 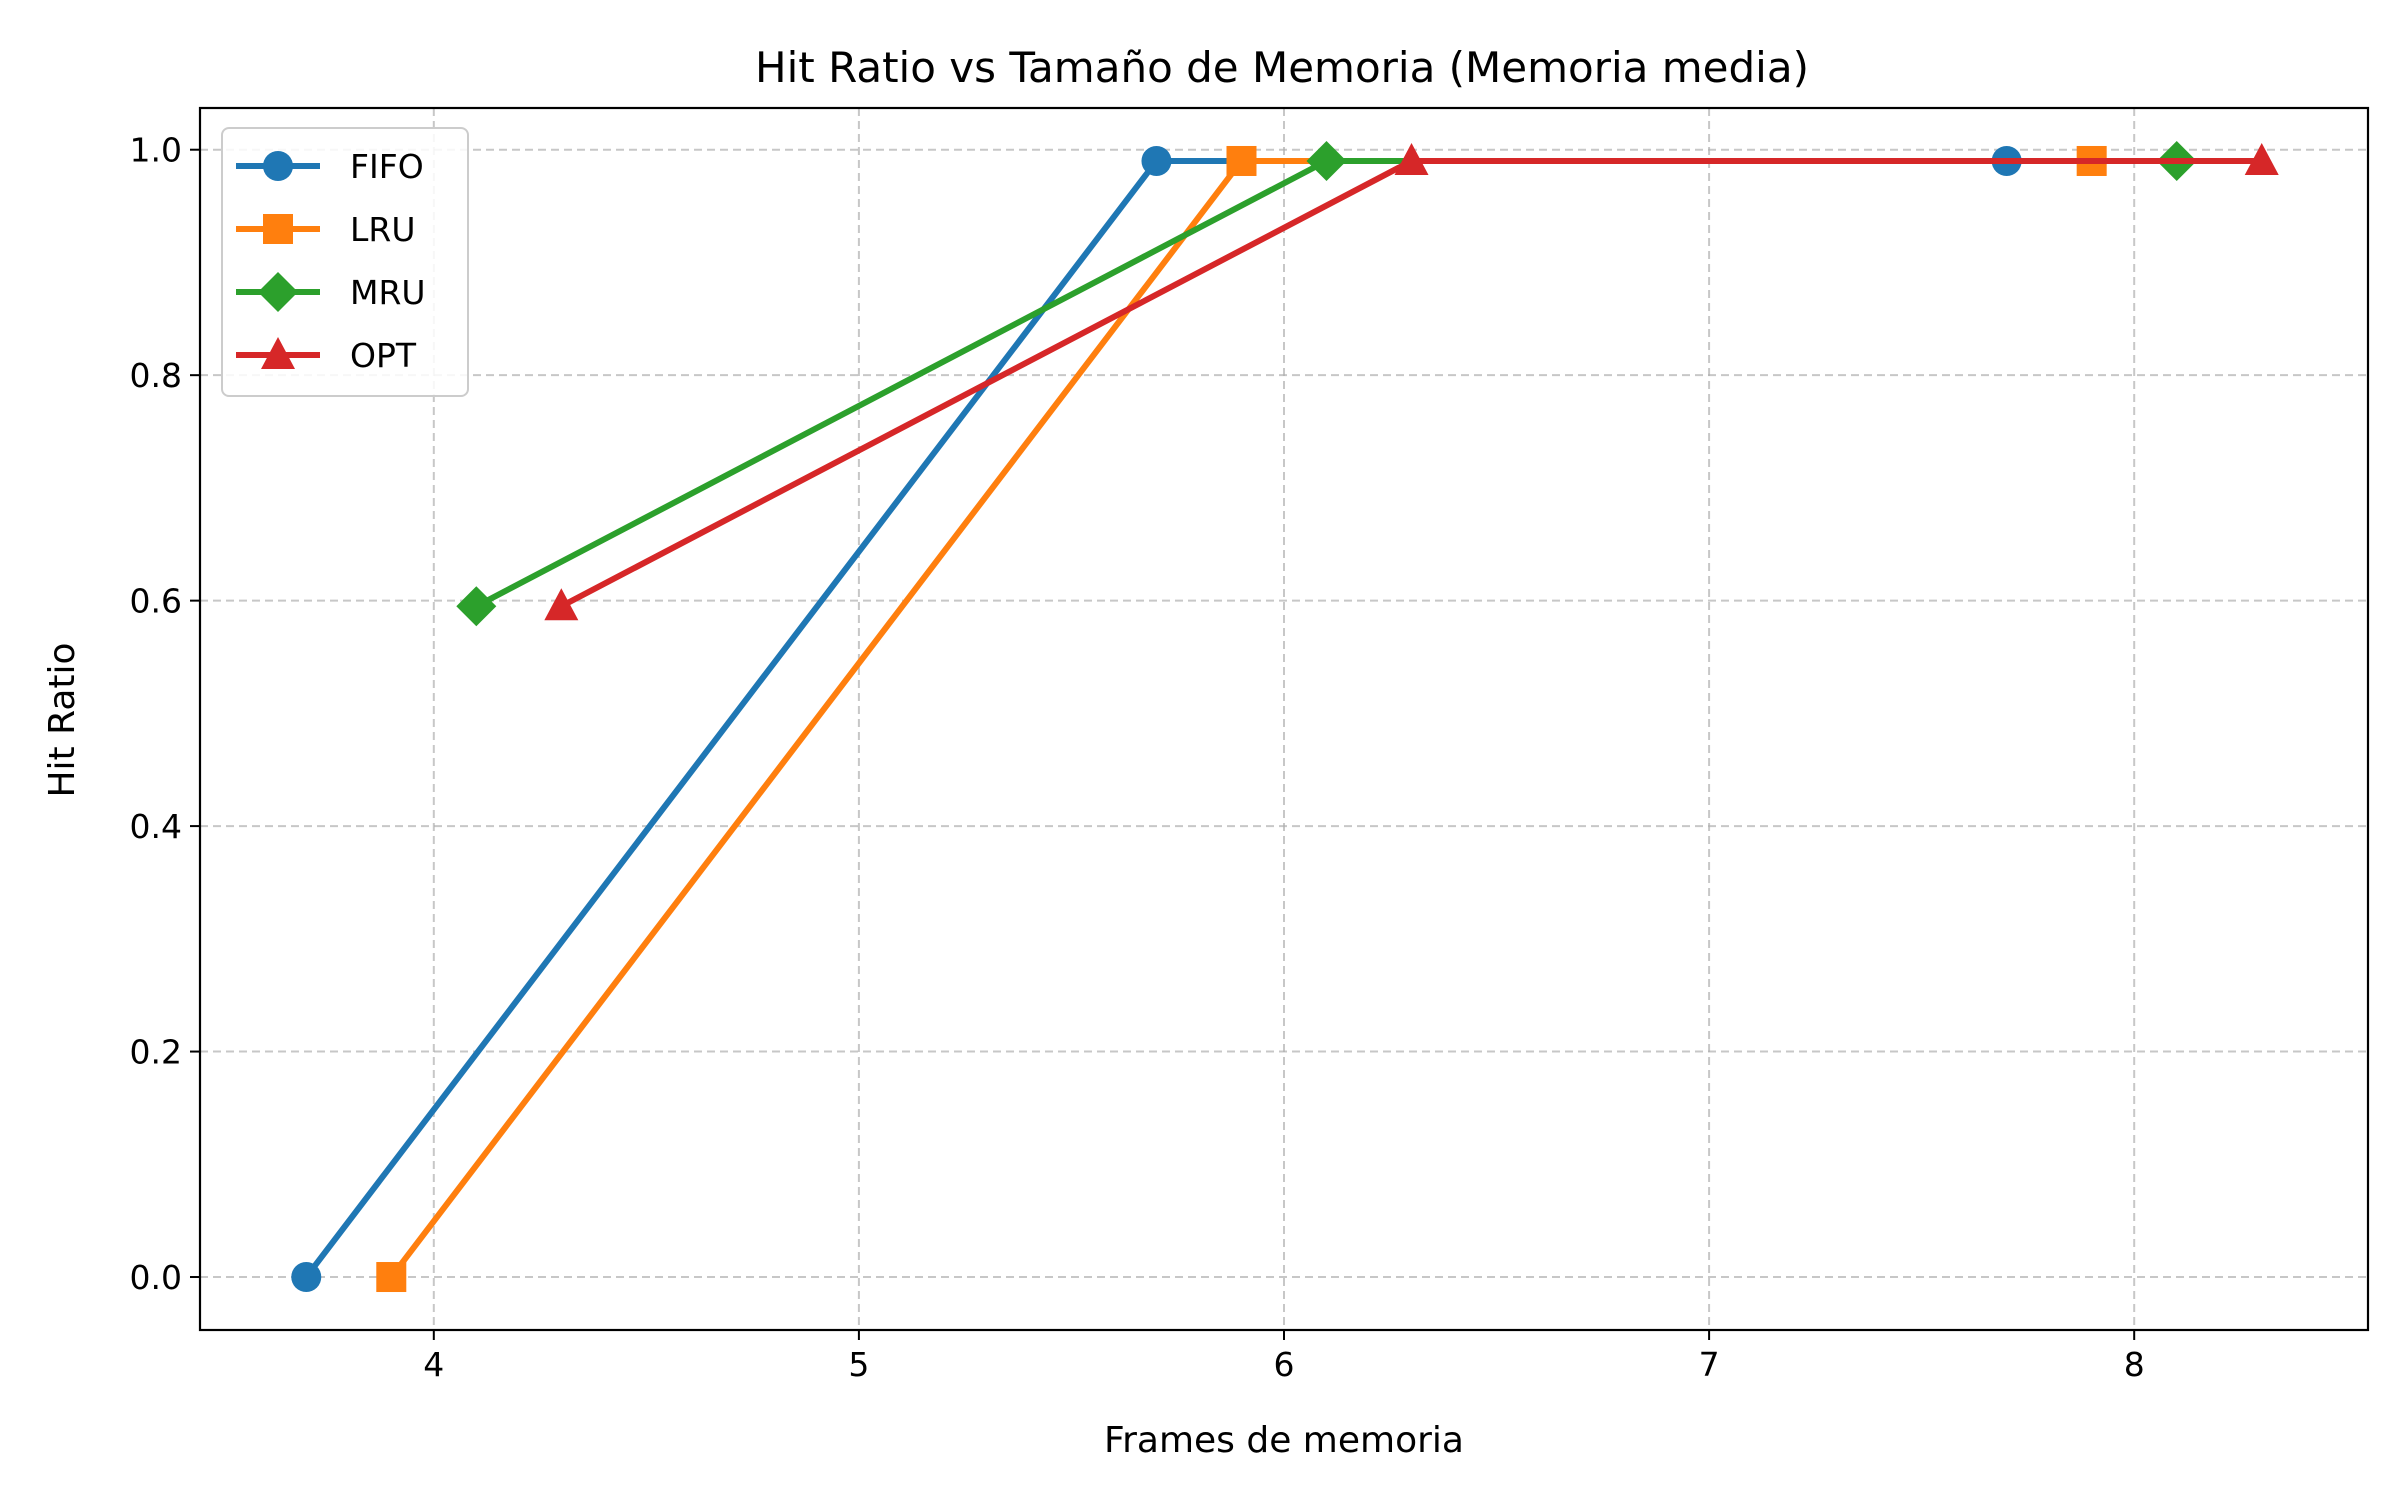 What do you see at coordinates (278, 166) in the screenshot?
I see `legend-marker-fifo` at bounding box center [278, 166].